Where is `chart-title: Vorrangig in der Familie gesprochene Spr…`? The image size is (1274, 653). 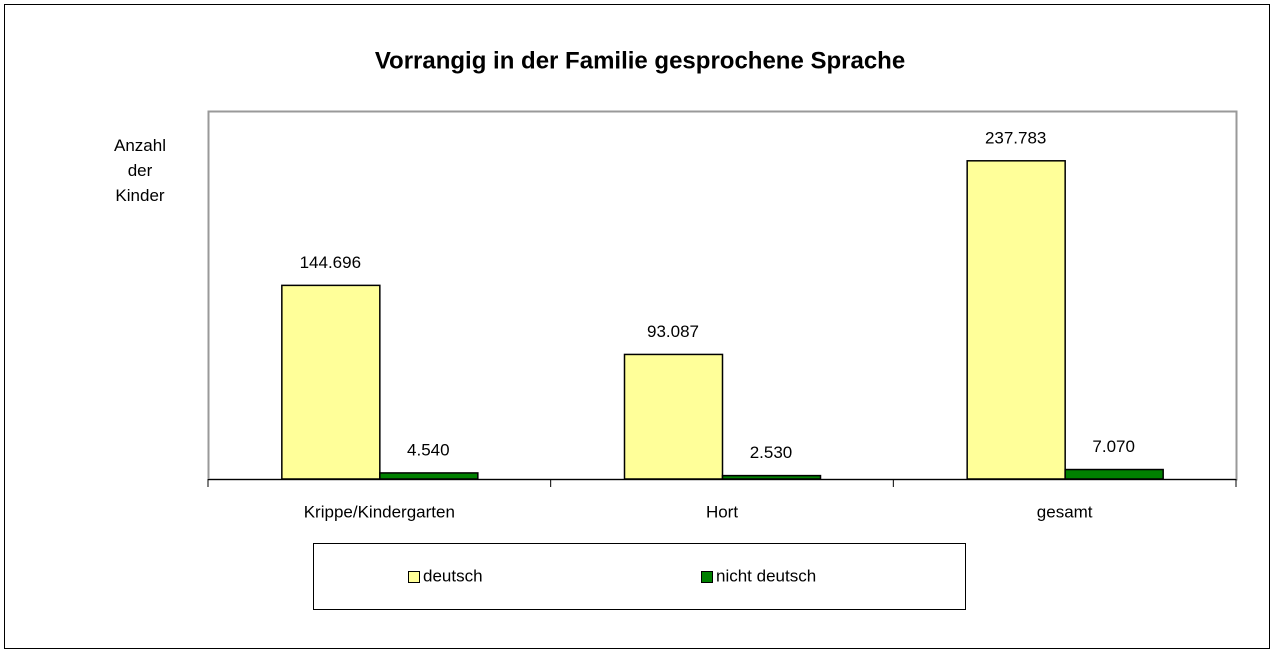 chart-title: Vorrangig in der Familie gesprochene Spr… is located at coordinates (640, 60).